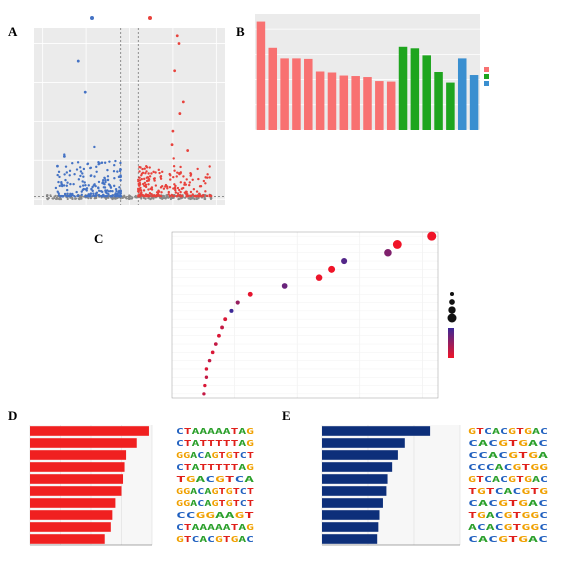 This screenshot has height=575, width=561. Describe the element at coordinates (451, 343) in the screenshot. I see `color-legend-bar` at that location.